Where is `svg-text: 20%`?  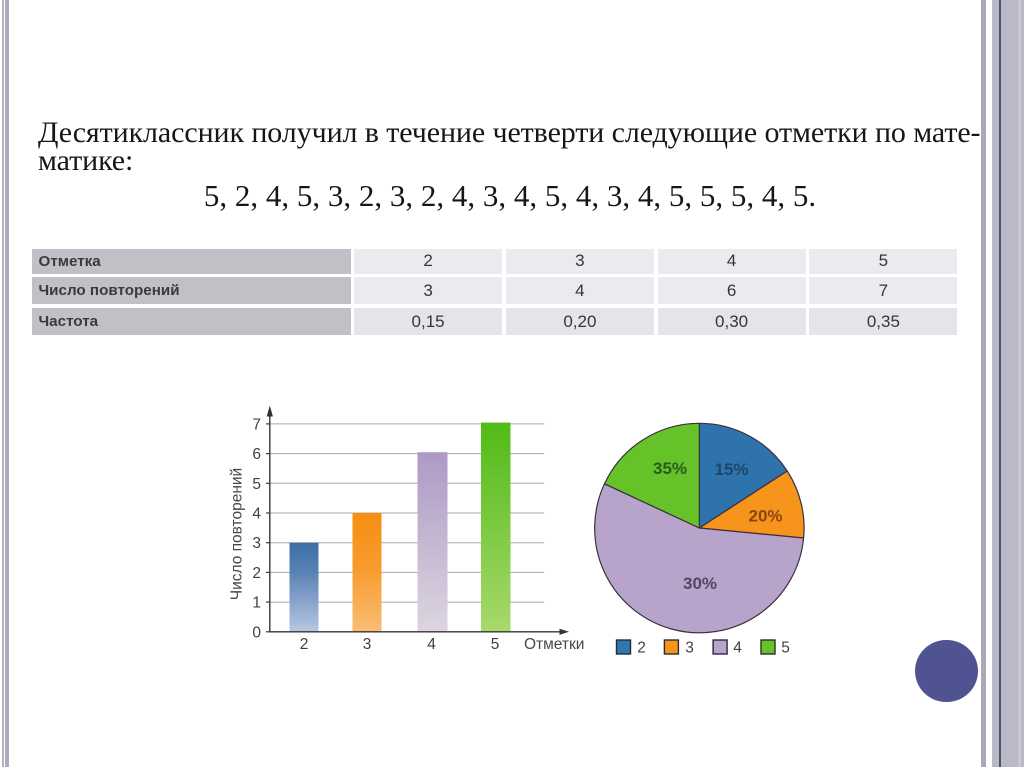
svg-text: 20% is located at coordinates (765, 516).